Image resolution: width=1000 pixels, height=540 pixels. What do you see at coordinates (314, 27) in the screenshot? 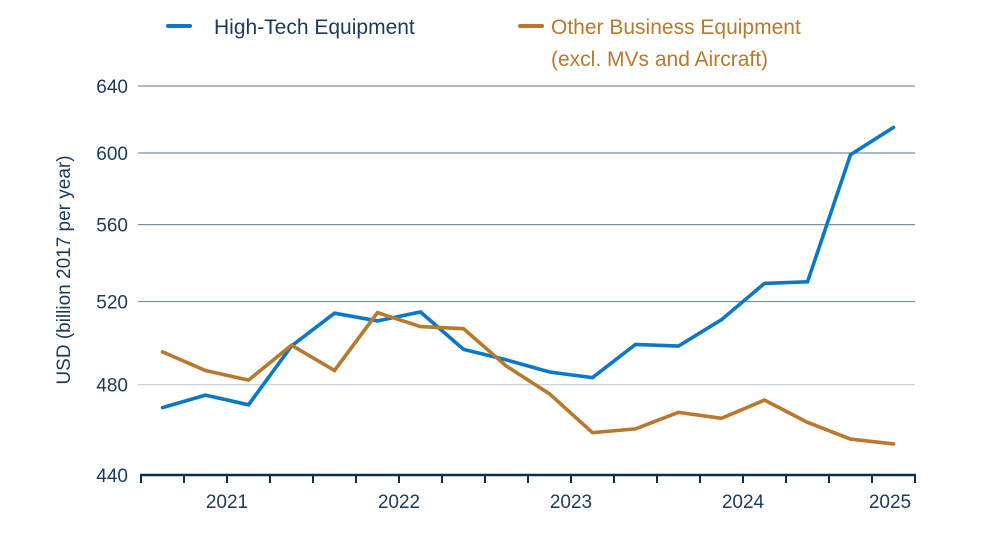
I see `legend-label-high-tech: High-Tech Equipment` at bounding box center [314, 27].